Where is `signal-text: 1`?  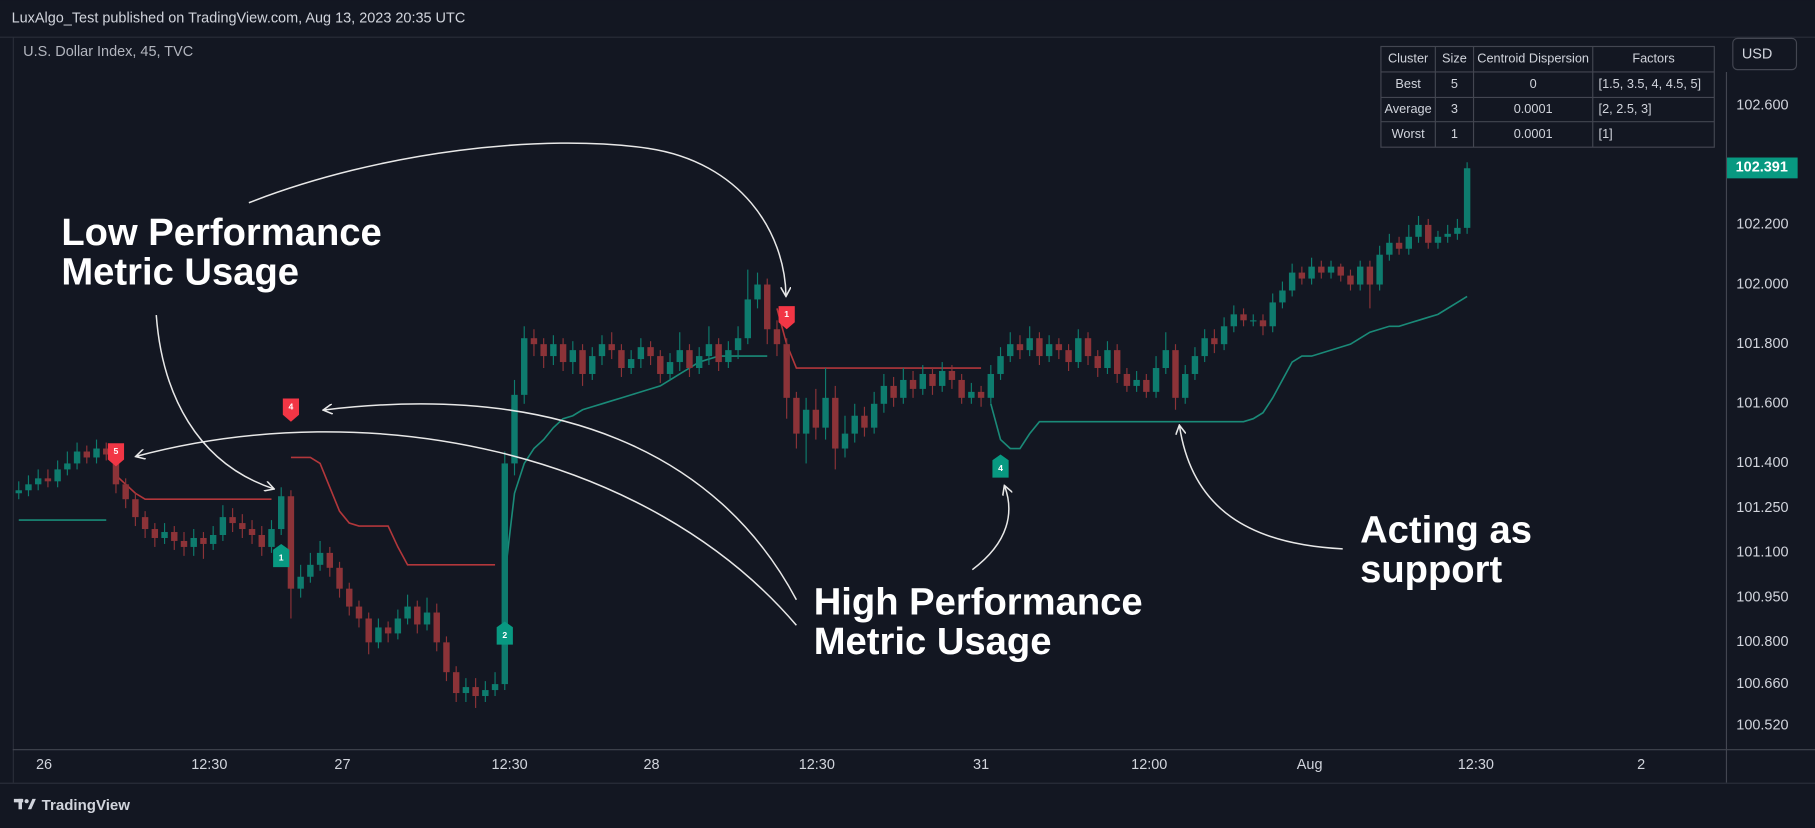
signal-text: 1 is located at coordinates (281, 558).